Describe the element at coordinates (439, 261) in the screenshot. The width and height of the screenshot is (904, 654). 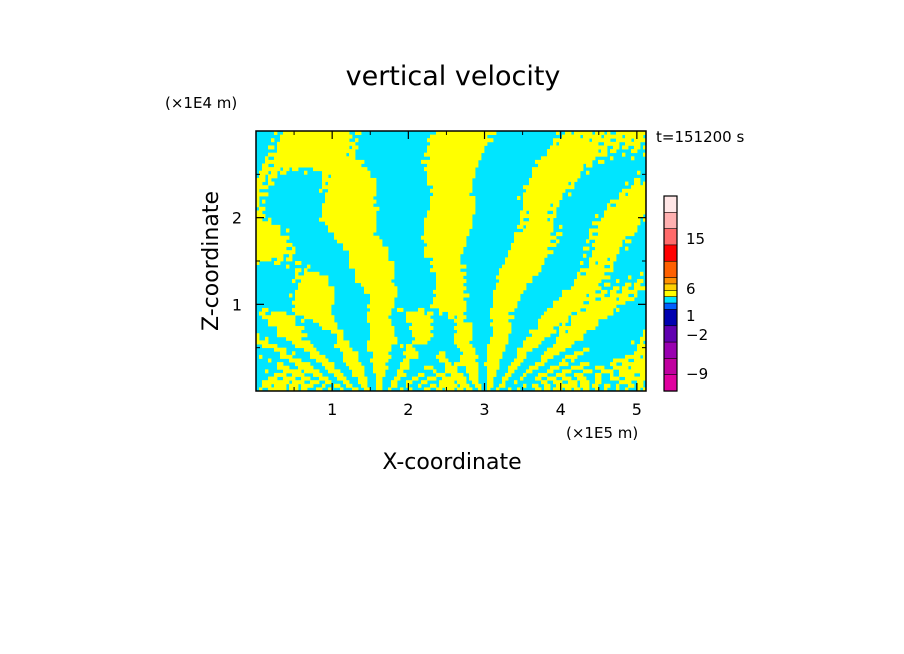
I see `y-axis: 12` at that location.